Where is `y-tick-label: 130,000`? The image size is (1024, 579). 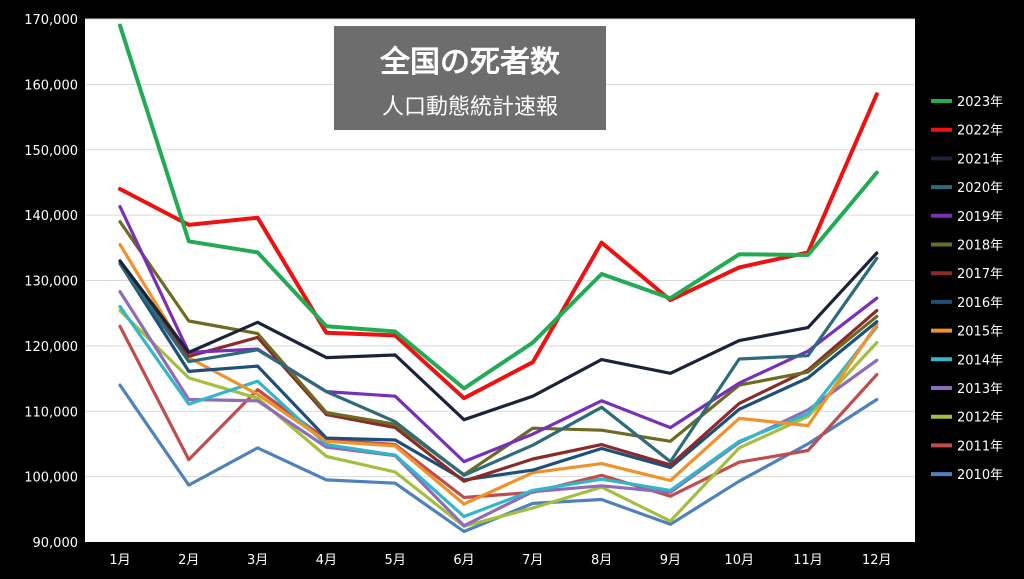
y-tick-label: 130,000 is located at coordinates (51, 282).